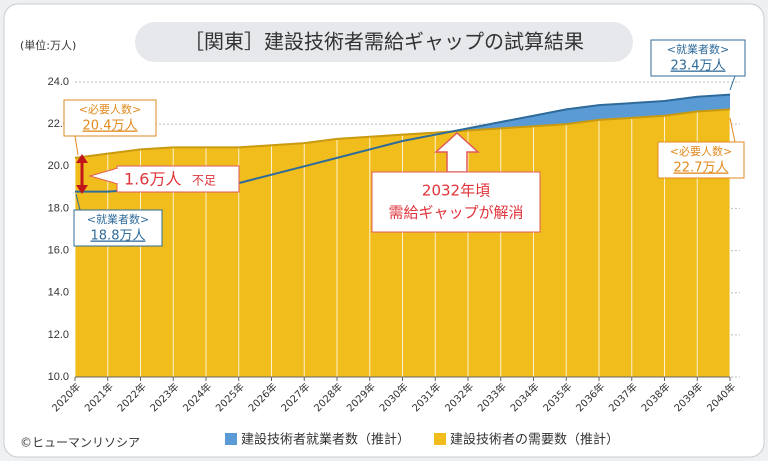 This screenshot has width=768, height=461. Describe the element at coordinates (455, 213) in the screenshot. I see `resolved-line2: 需給ギャップが解消` at that location.